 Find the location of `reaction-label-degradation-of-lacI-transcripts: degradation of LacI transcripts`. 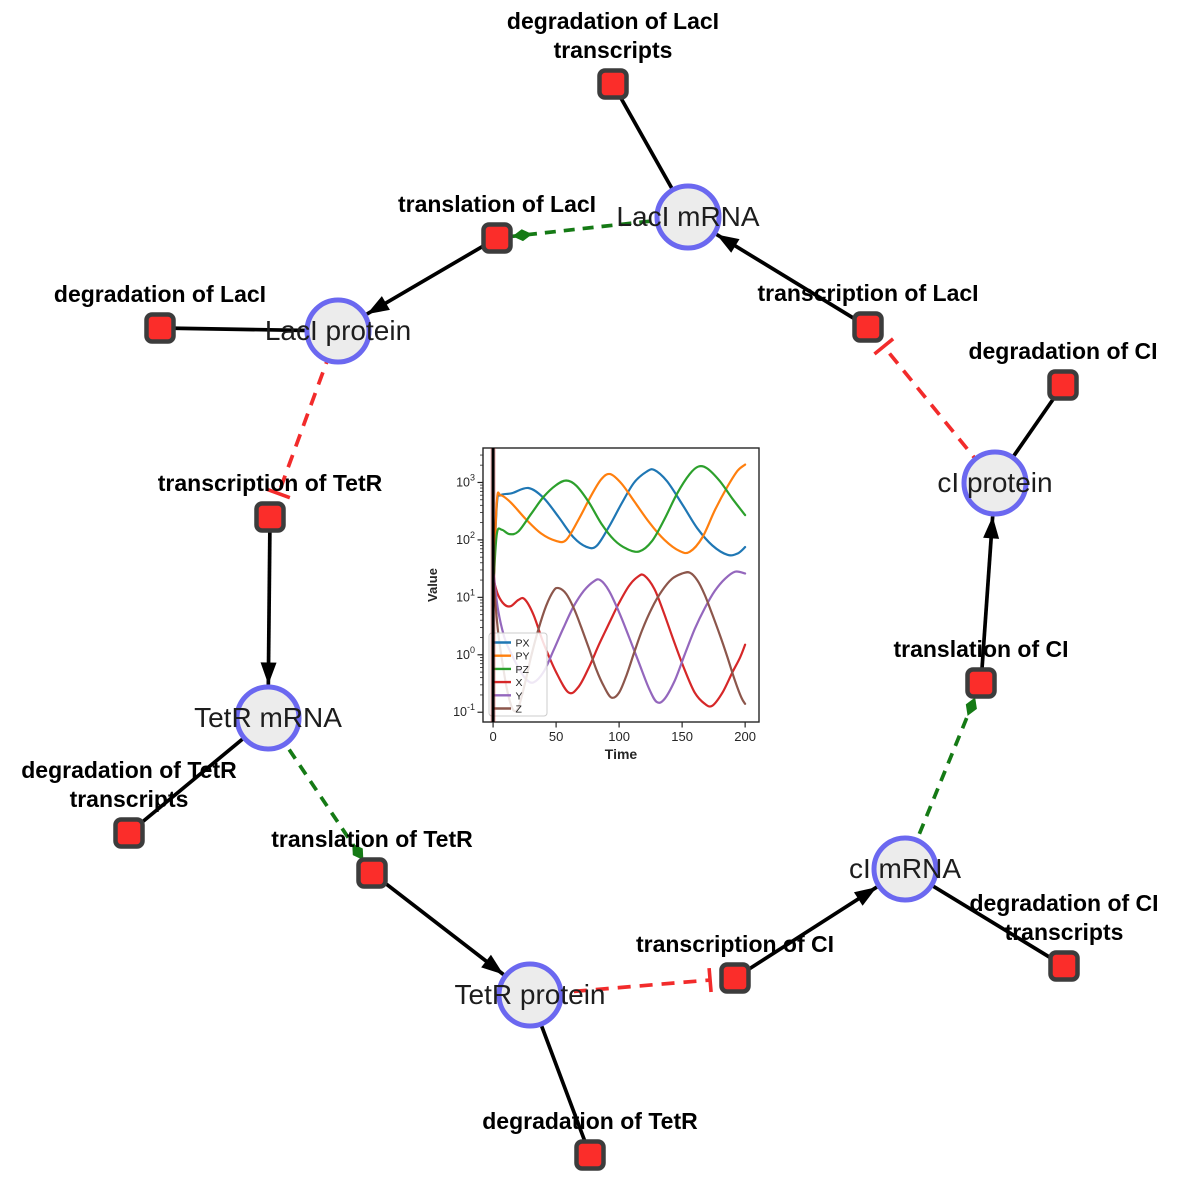

reaction-label-degradation-of-lacI-transcripts: degradation of LacI transcripts is located at coordinates (613, 35).